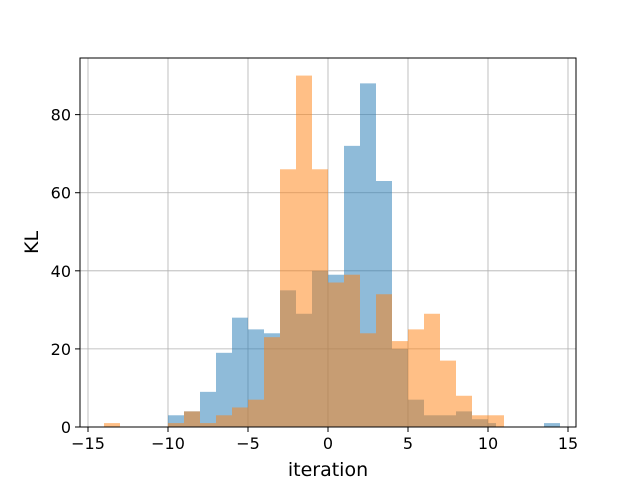 The height and width of the screenshot is (480, 640). I want to click on x-tick-label: 15, so click(568, 443).